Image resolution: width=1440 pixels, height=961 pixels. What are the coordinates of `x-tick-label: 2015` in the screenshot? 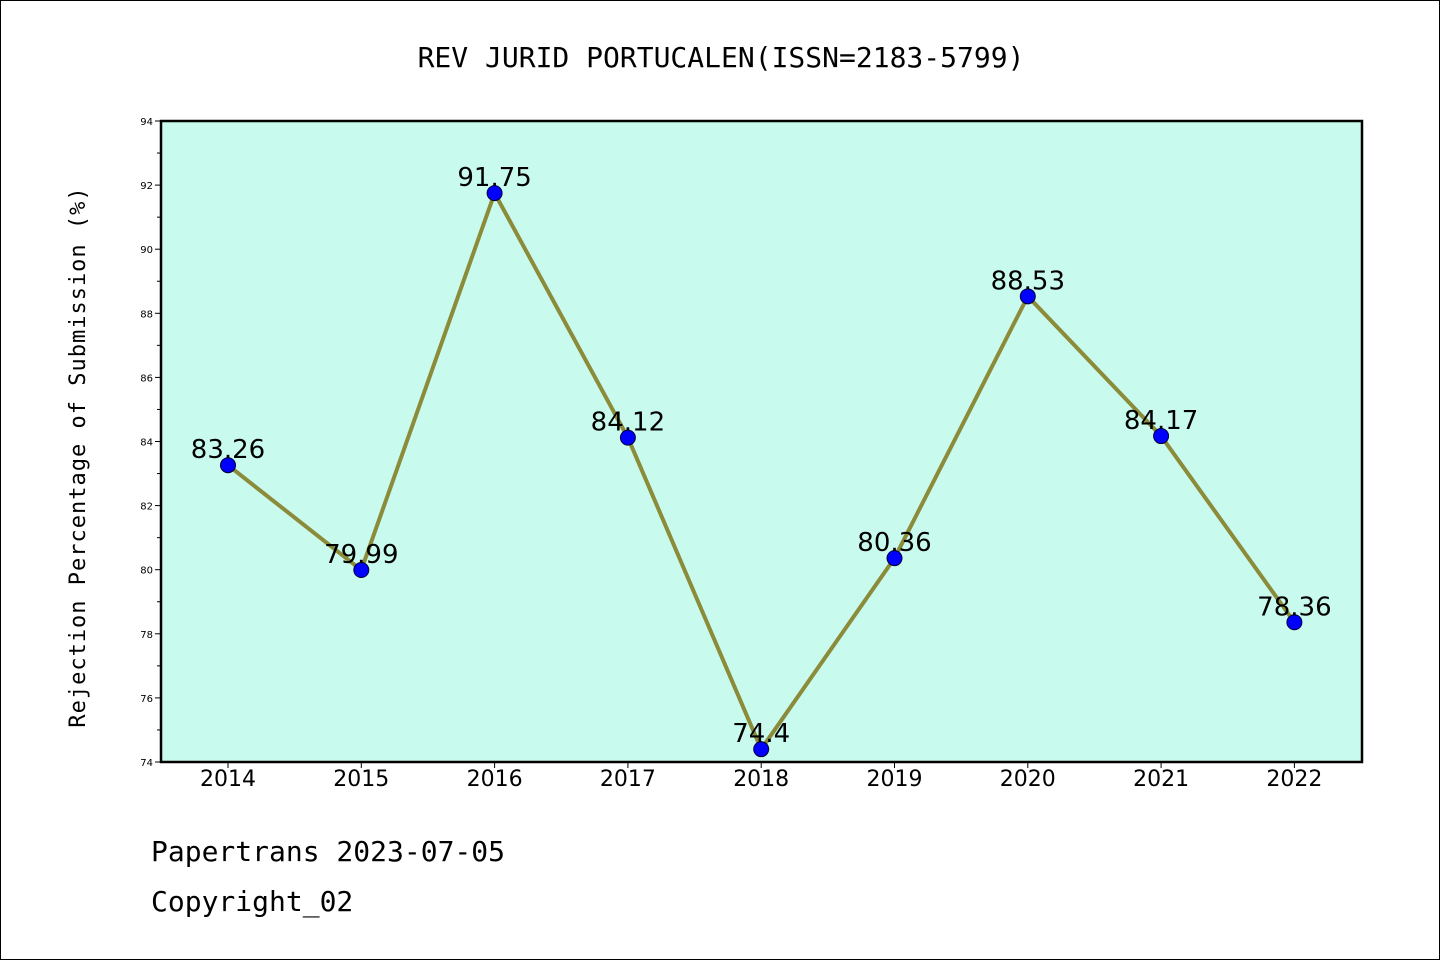 It's located at (361, 779).